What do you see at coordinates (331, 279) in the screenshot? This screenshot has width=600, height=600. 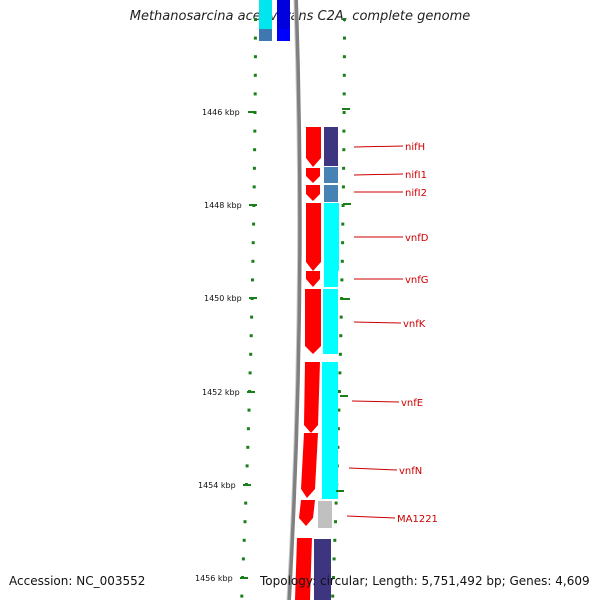 I see `cog-vnfG` at bounding box center [331, 279].